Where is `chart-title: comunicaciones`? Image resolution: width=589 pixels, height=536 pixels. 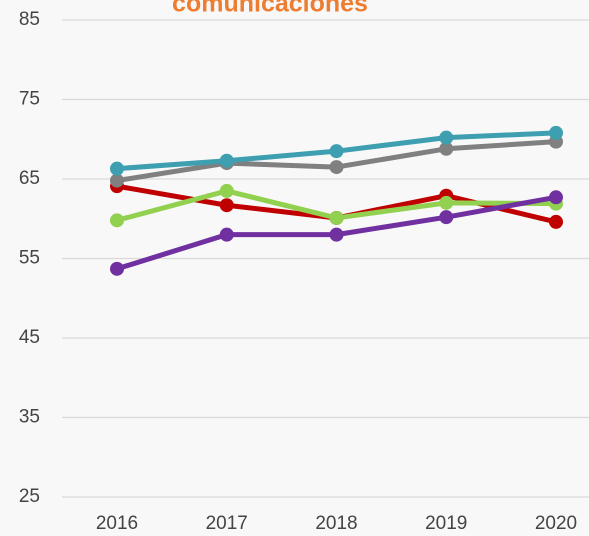
chart-title: comunicaciones is located at coordinates (270, 9).